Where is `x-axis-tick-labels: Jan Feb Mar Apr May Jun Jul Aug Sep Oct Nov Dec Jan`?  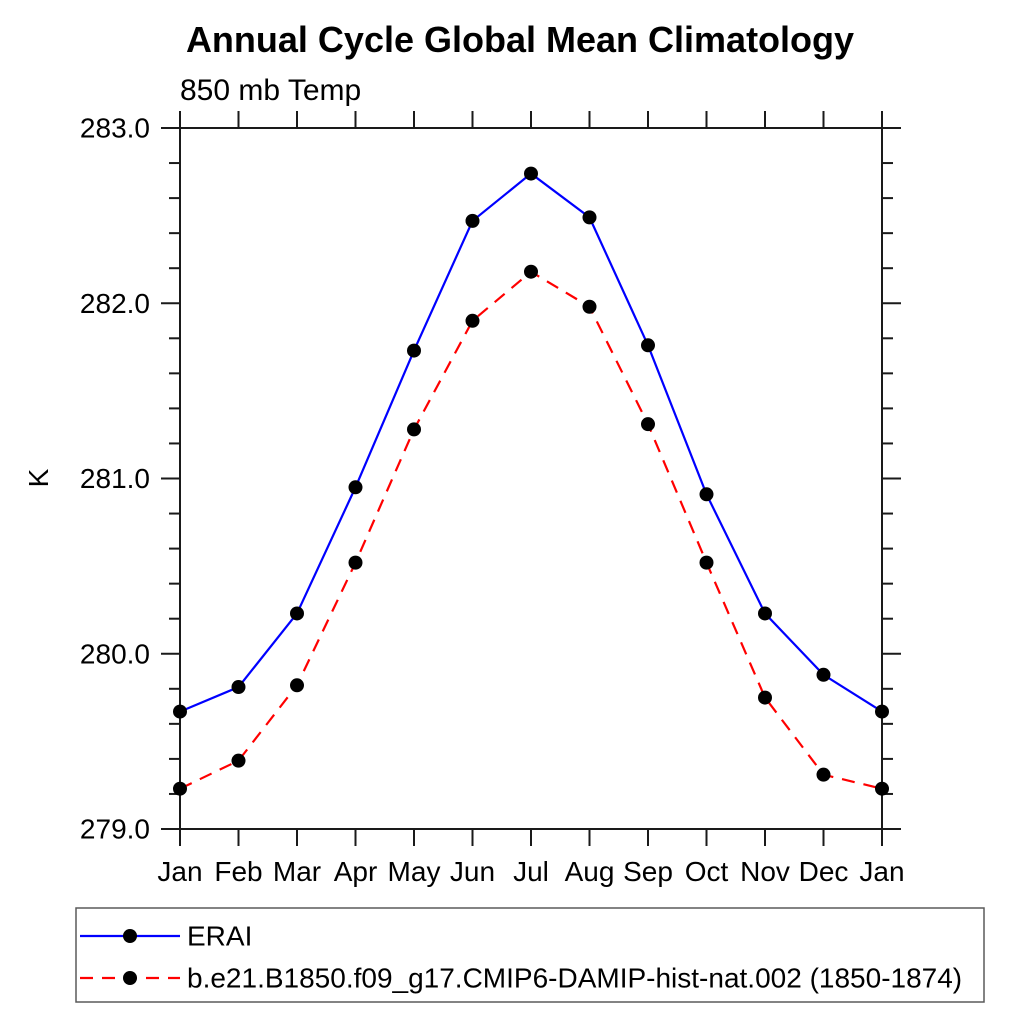 x-axis-tick-labels: Jan Feb Mar Apr May Jun Jul Aug Sep Oct Nov Dec Jan is located at coordinates (530, 871).